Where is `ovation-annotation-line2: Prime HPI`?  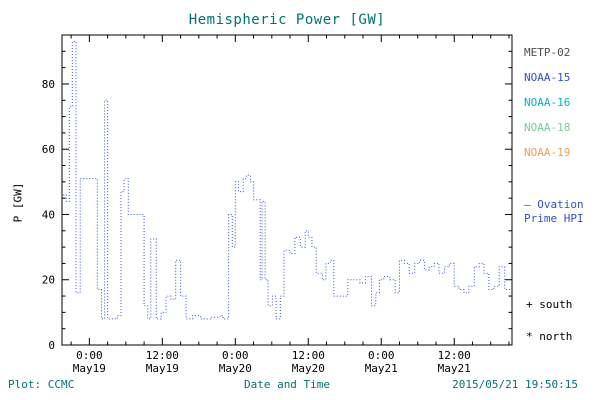 ovation-annotation-line2: Prime HPI is located at coordinates (554, 218).